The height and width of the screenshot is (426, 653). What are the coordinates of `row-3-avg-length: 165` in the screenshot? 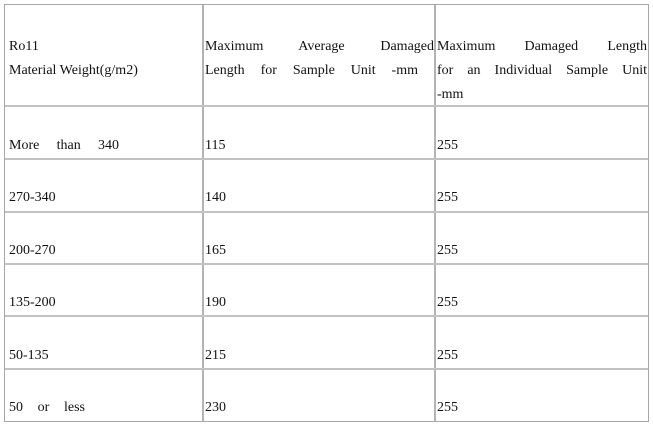 It's located at (215, 250).